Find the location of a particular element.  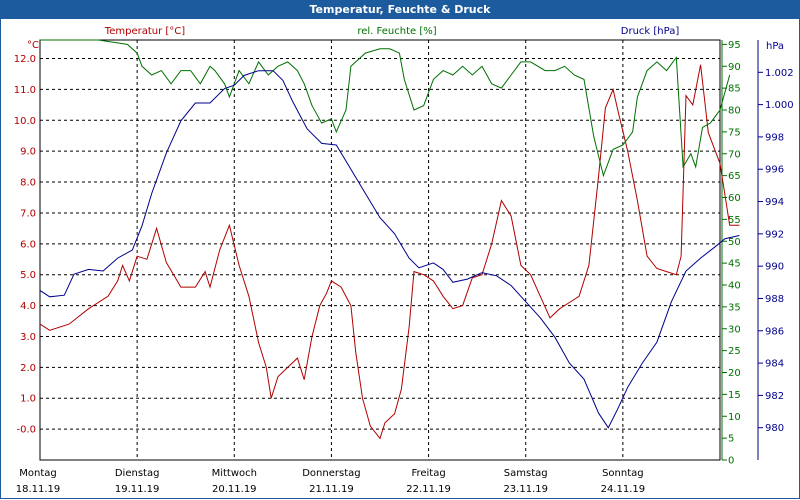

temp-tick-label: 11.0 is located at coordinates (25, 90).